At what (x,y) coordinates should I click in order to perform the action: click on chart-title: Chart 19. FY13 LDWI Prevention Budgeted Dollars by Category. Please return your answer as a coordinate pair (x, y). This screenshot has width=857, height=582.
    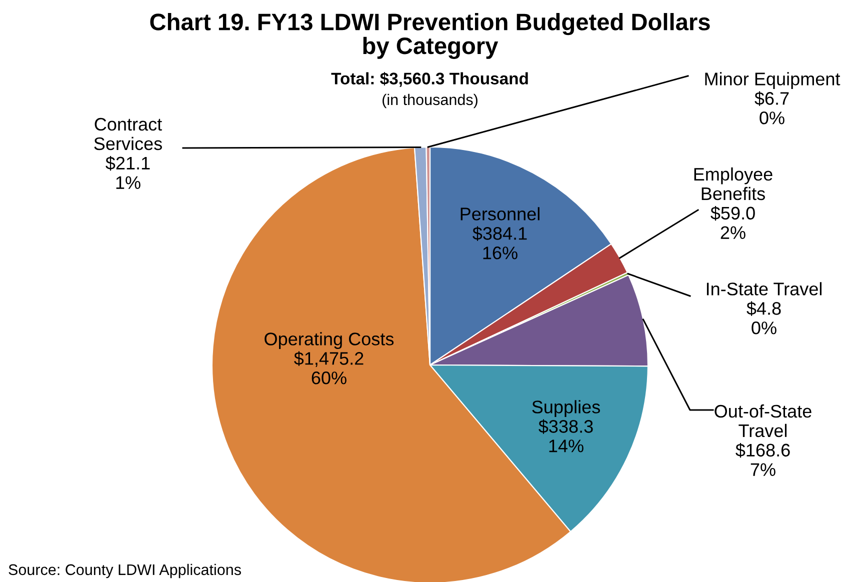
    Looking at the image, I should click on (430, 36).